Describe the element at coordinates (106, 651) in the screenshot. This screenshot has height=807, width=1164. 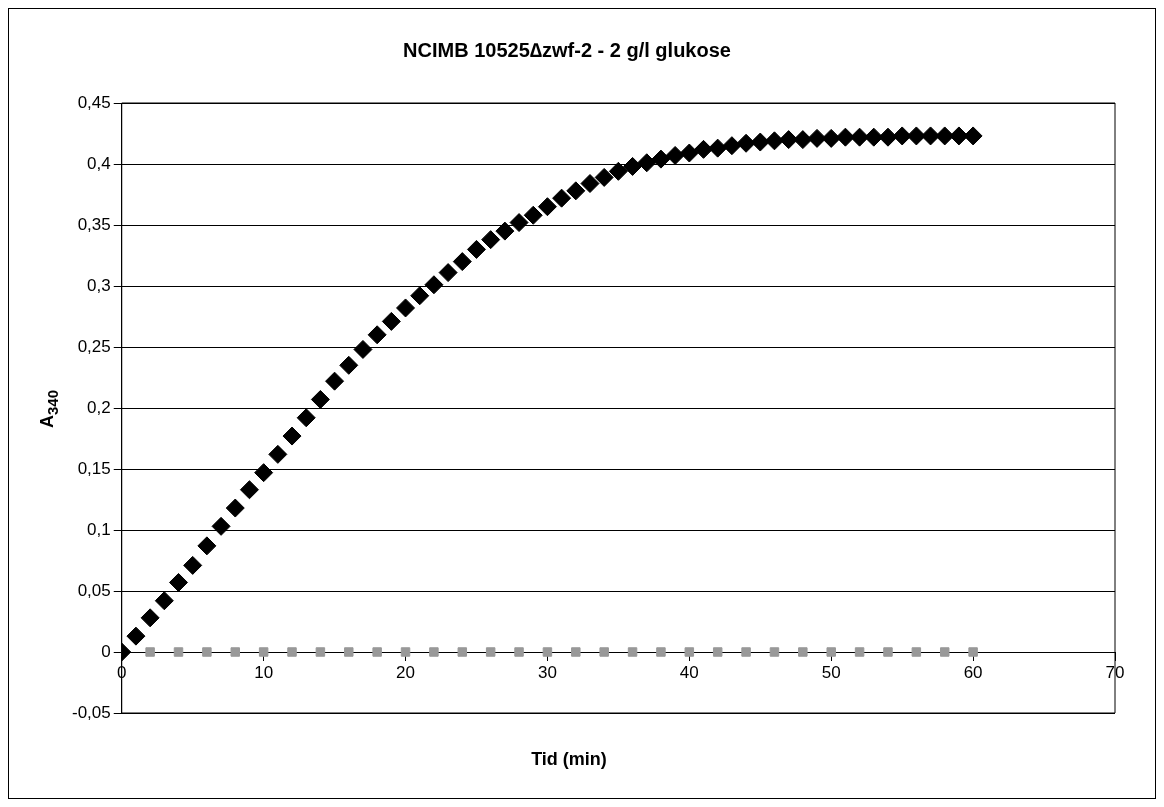
I see `y-tick-label: 0` at that location.